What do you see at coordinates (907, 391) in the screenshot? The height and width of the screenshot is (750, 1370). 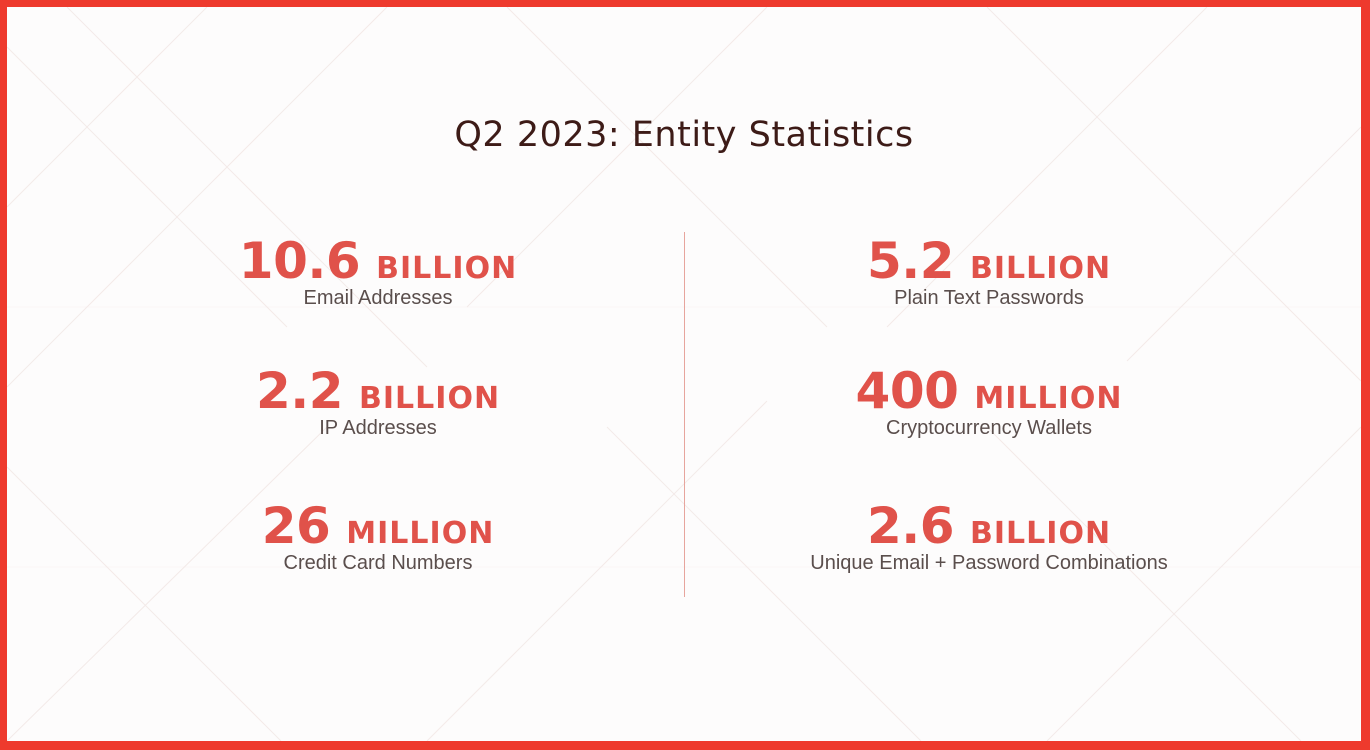 I see `stat-value: 400` at bounding box center [907, 391].